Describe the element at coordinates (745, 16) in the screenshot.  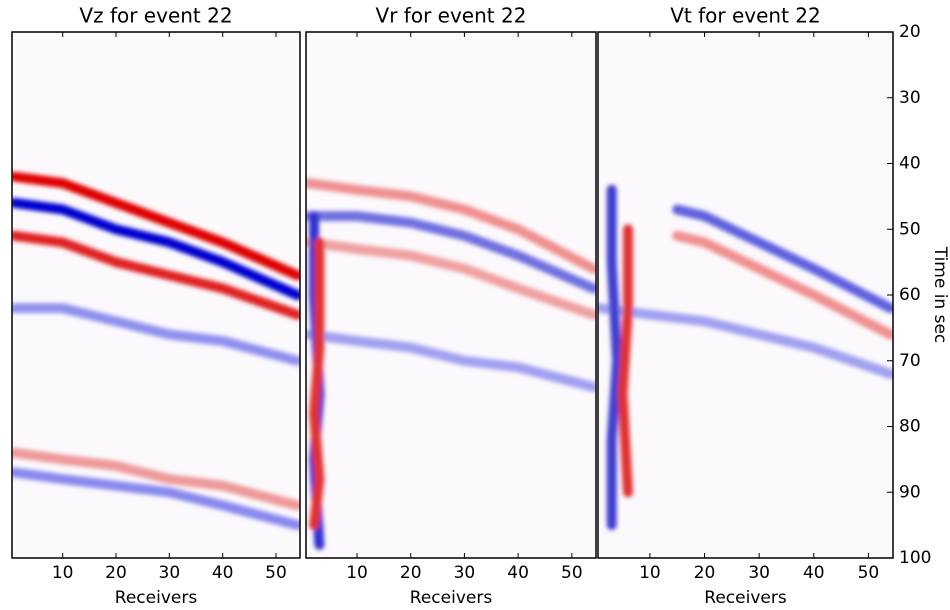
I see `panel-title: Vt for event 22` at that location.